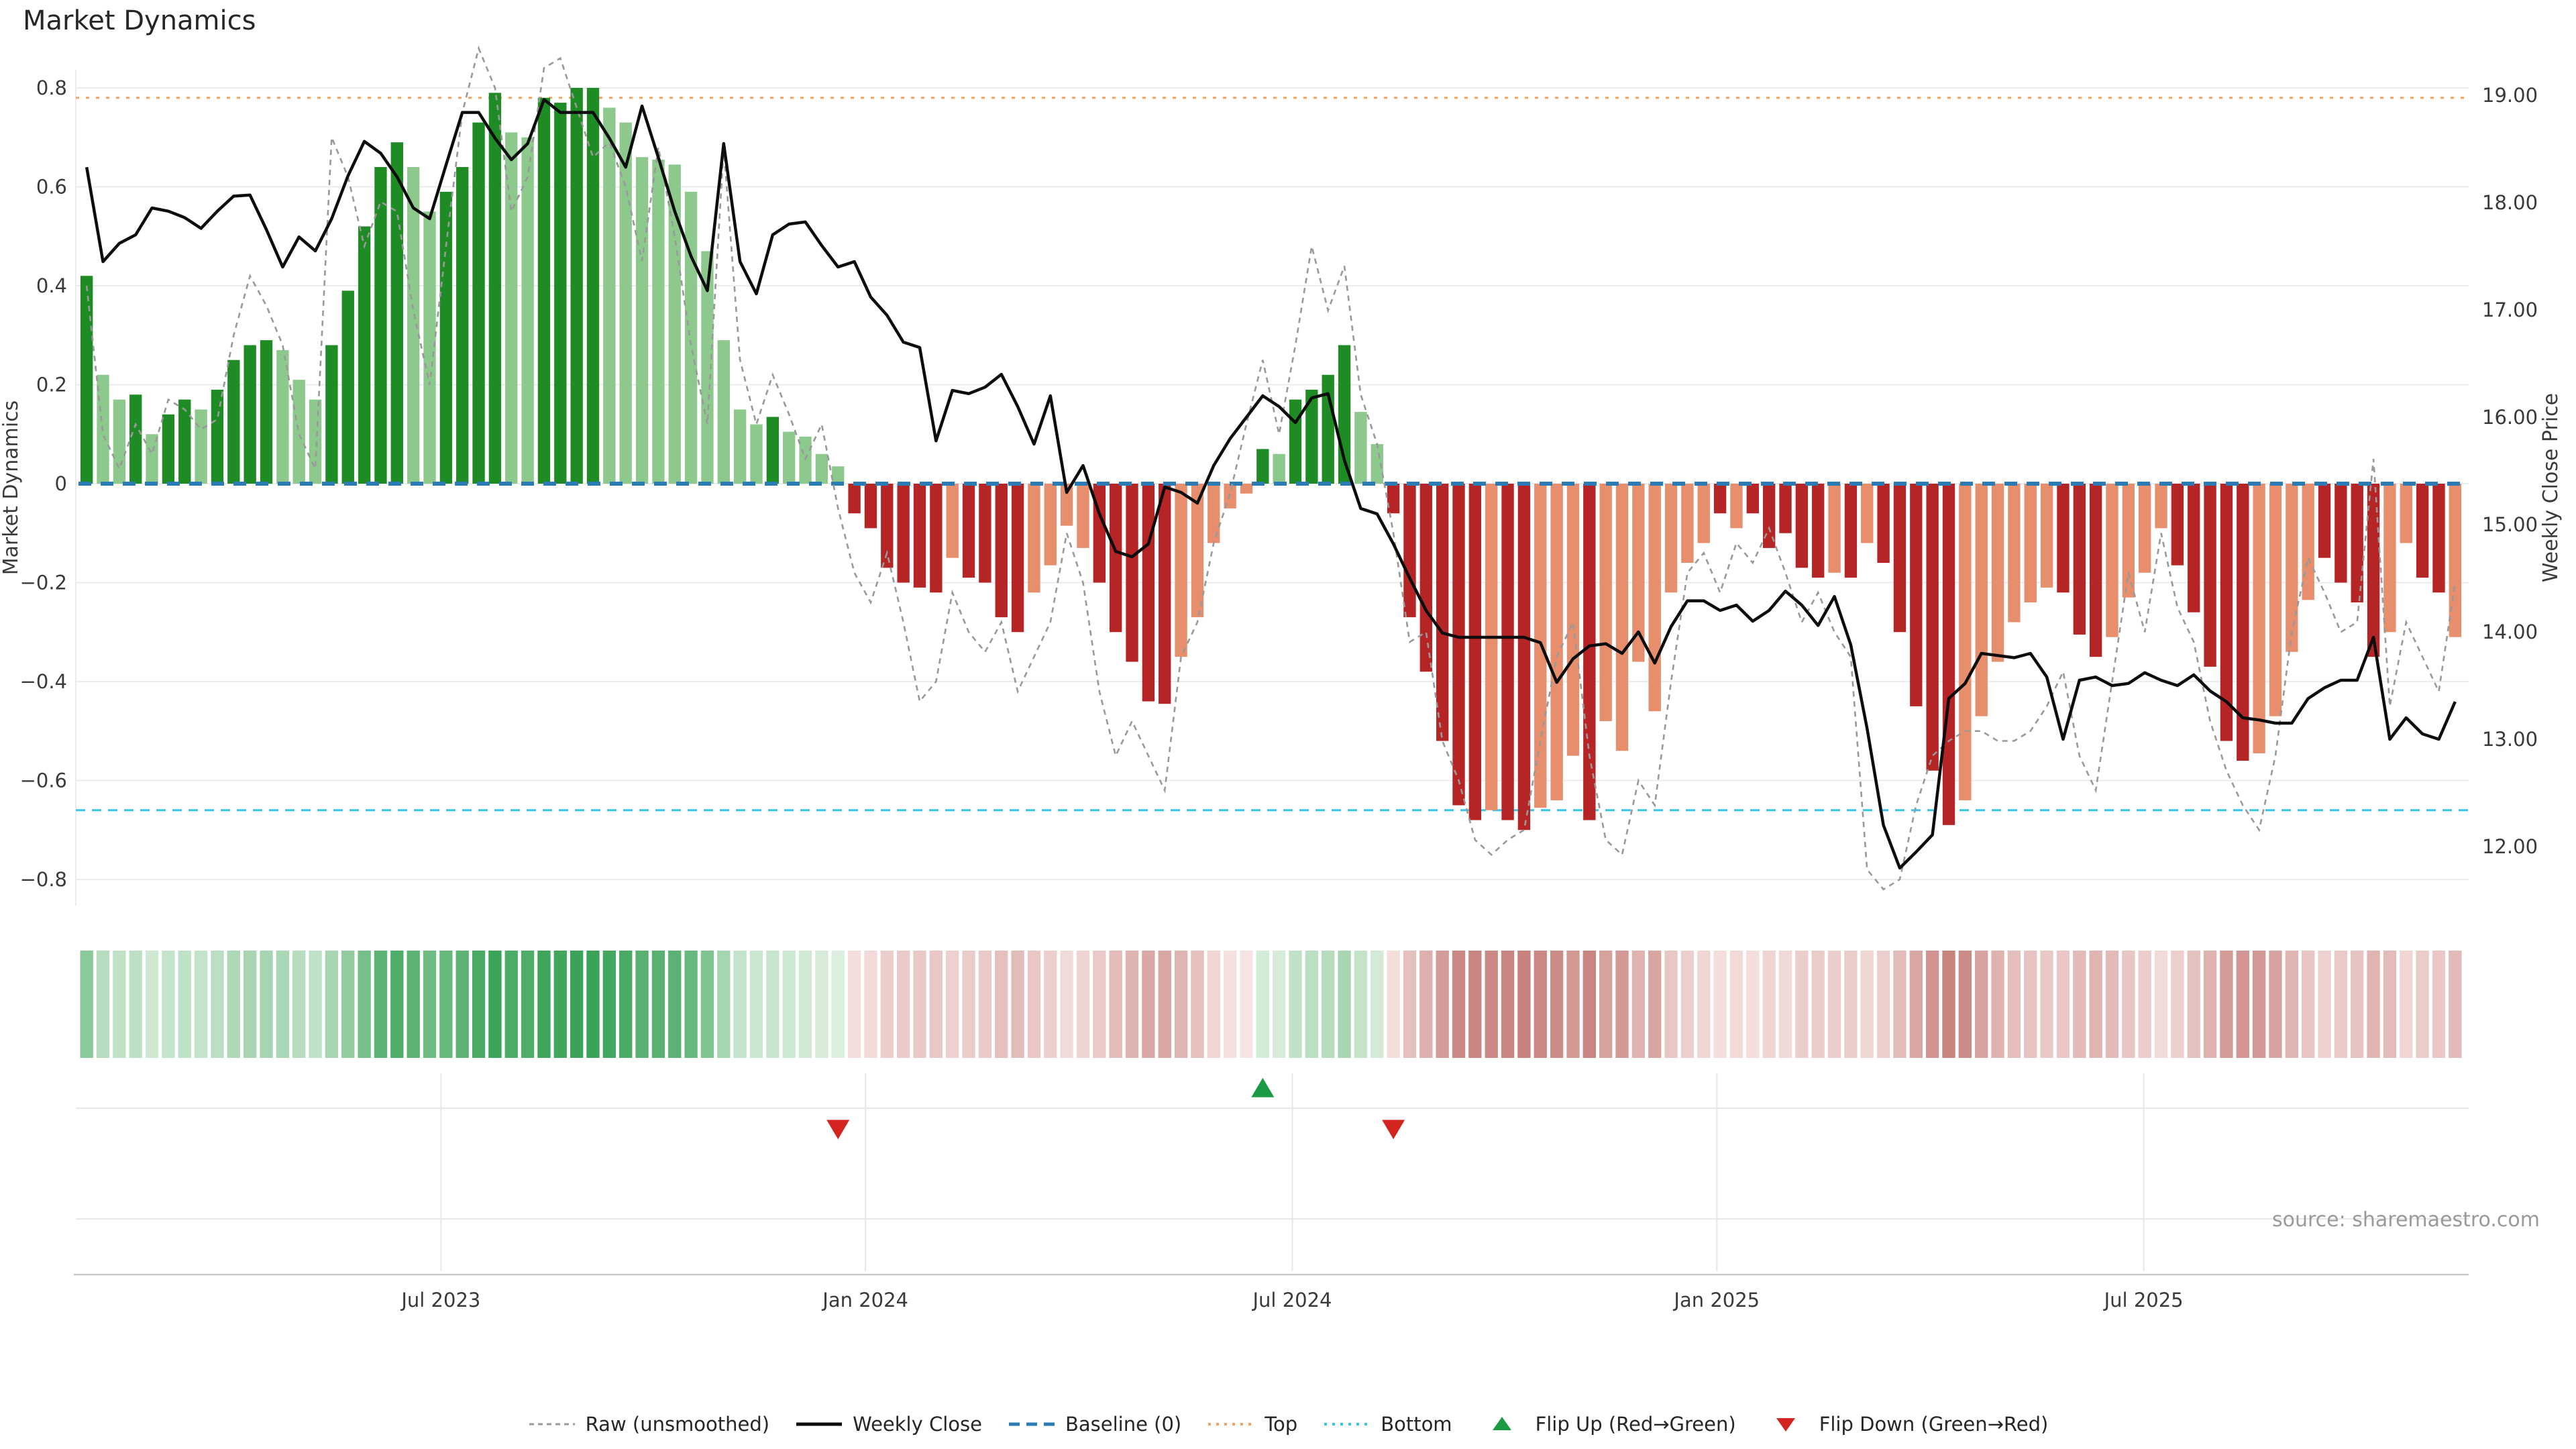 This screenshot has height=1449, width=2576. I want to click on source-annotation: source: sharemaestro.com, so click(2406, 1220).